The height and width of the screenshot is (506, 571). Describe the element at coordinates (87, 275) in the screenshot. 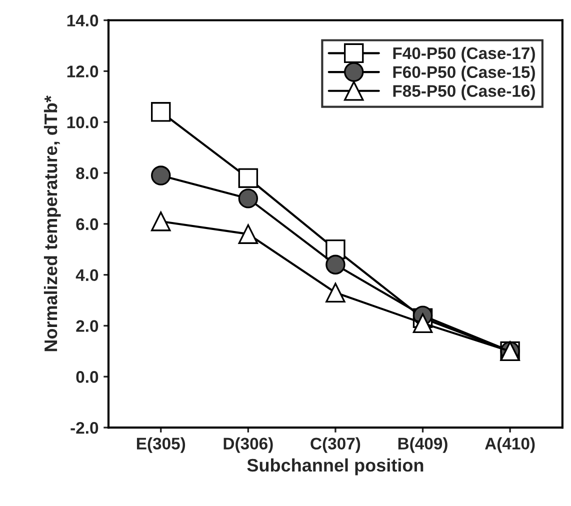

I see `y-tick-label: 4.0` at that location.